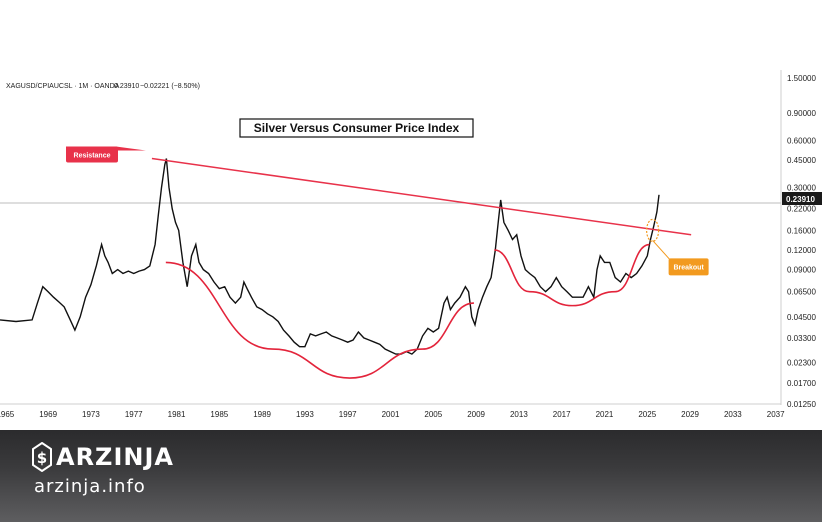 Image resolution: width=822 pixels, height=522 pixels. I want to click on y-tick-label: 0.30000, so click(801, 188).